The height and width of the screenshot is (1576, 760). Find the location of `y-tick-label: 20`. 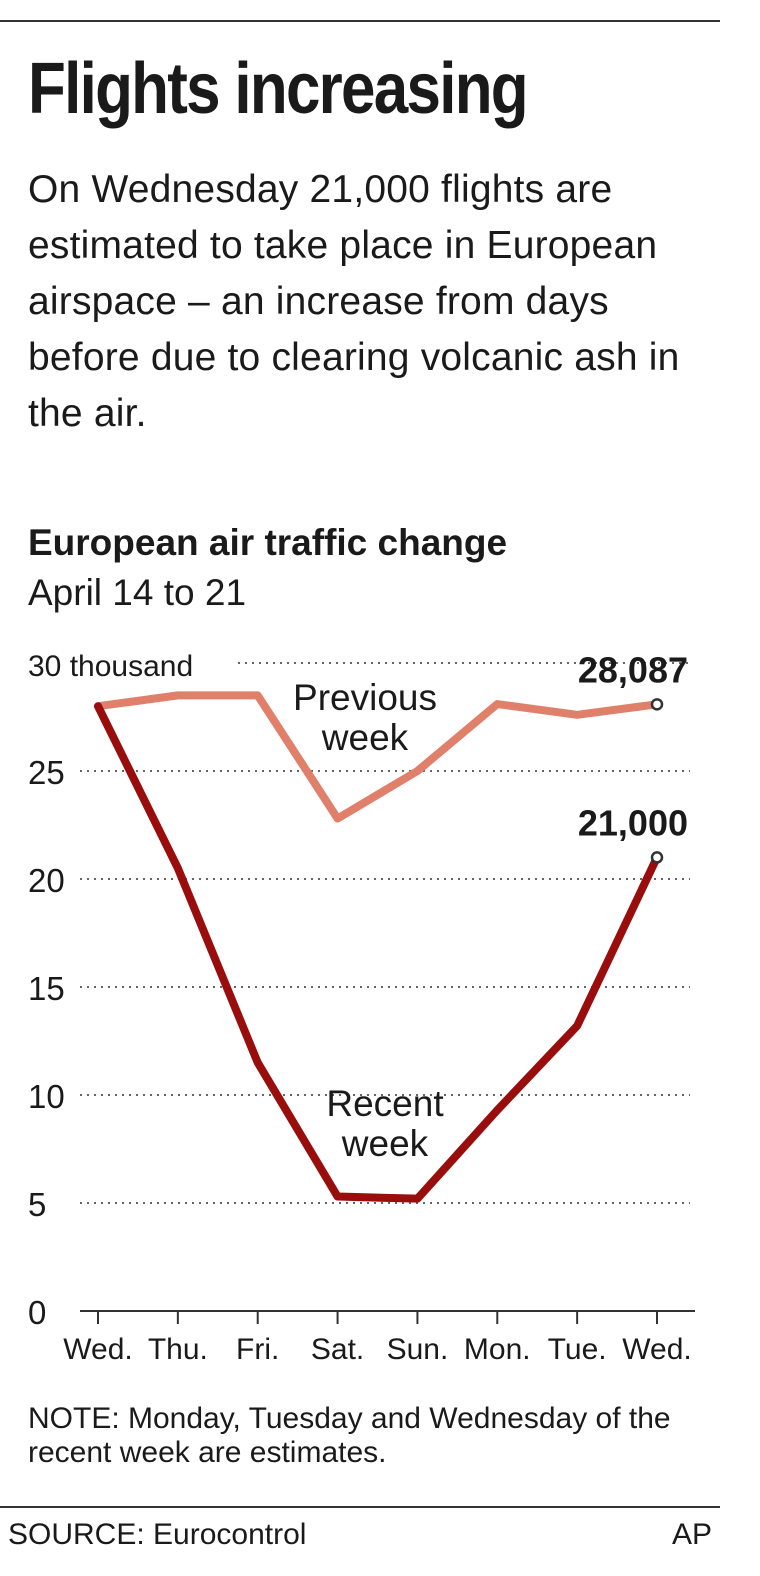

y-tick-label: 20 is located at coordinates (46, 880).